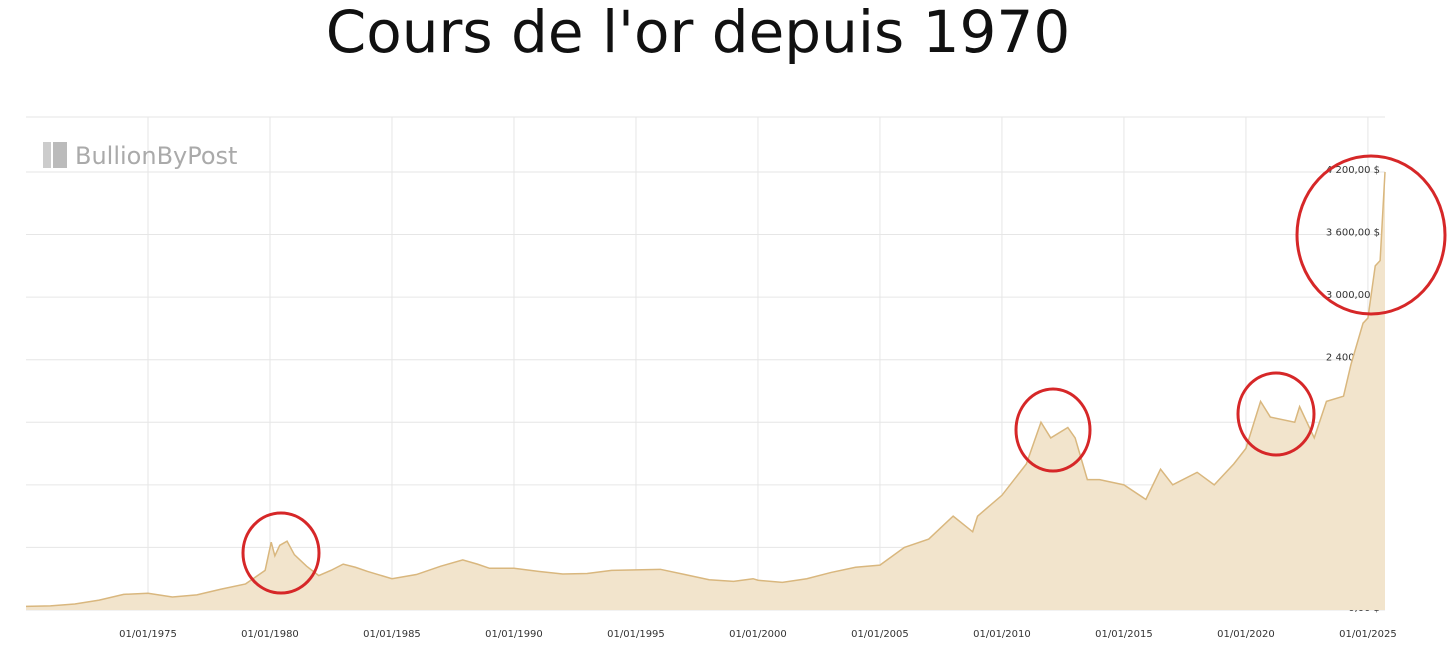 This screenshot has height=665, width=1456. I want to click on watermark: BullionByPost, so click(156, 156).